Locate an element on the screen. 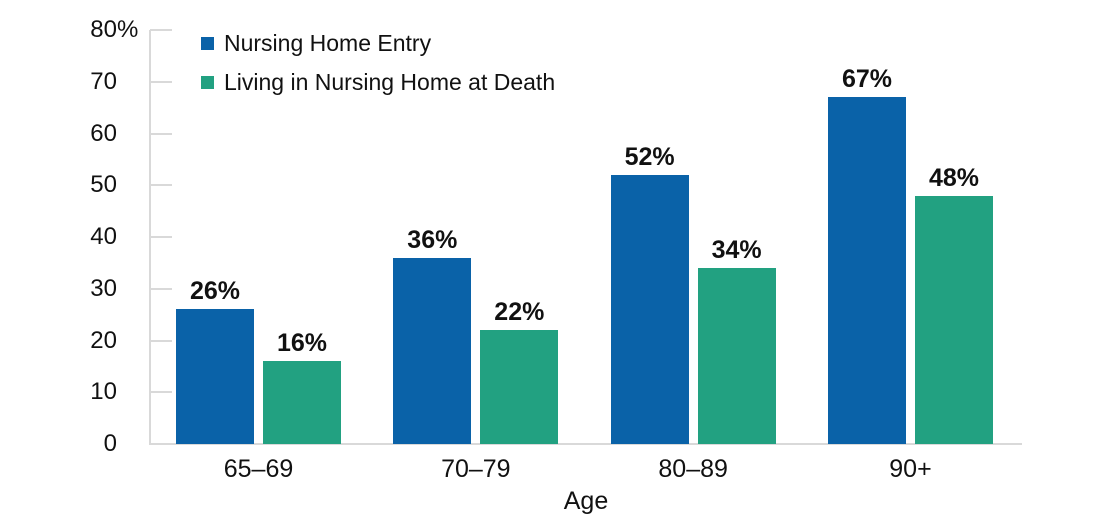 This screenshot has height=528, width=1100. y-tick-value: 60 is located at coordinates (103, 133).